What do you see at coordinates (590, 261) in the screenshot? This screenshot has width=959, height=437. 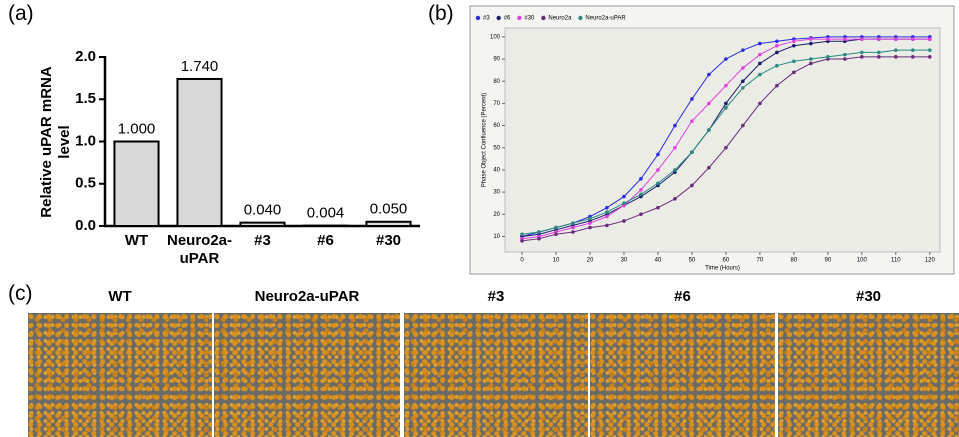 I see `x-tick-label: 20` at bounding box center [590, 261].